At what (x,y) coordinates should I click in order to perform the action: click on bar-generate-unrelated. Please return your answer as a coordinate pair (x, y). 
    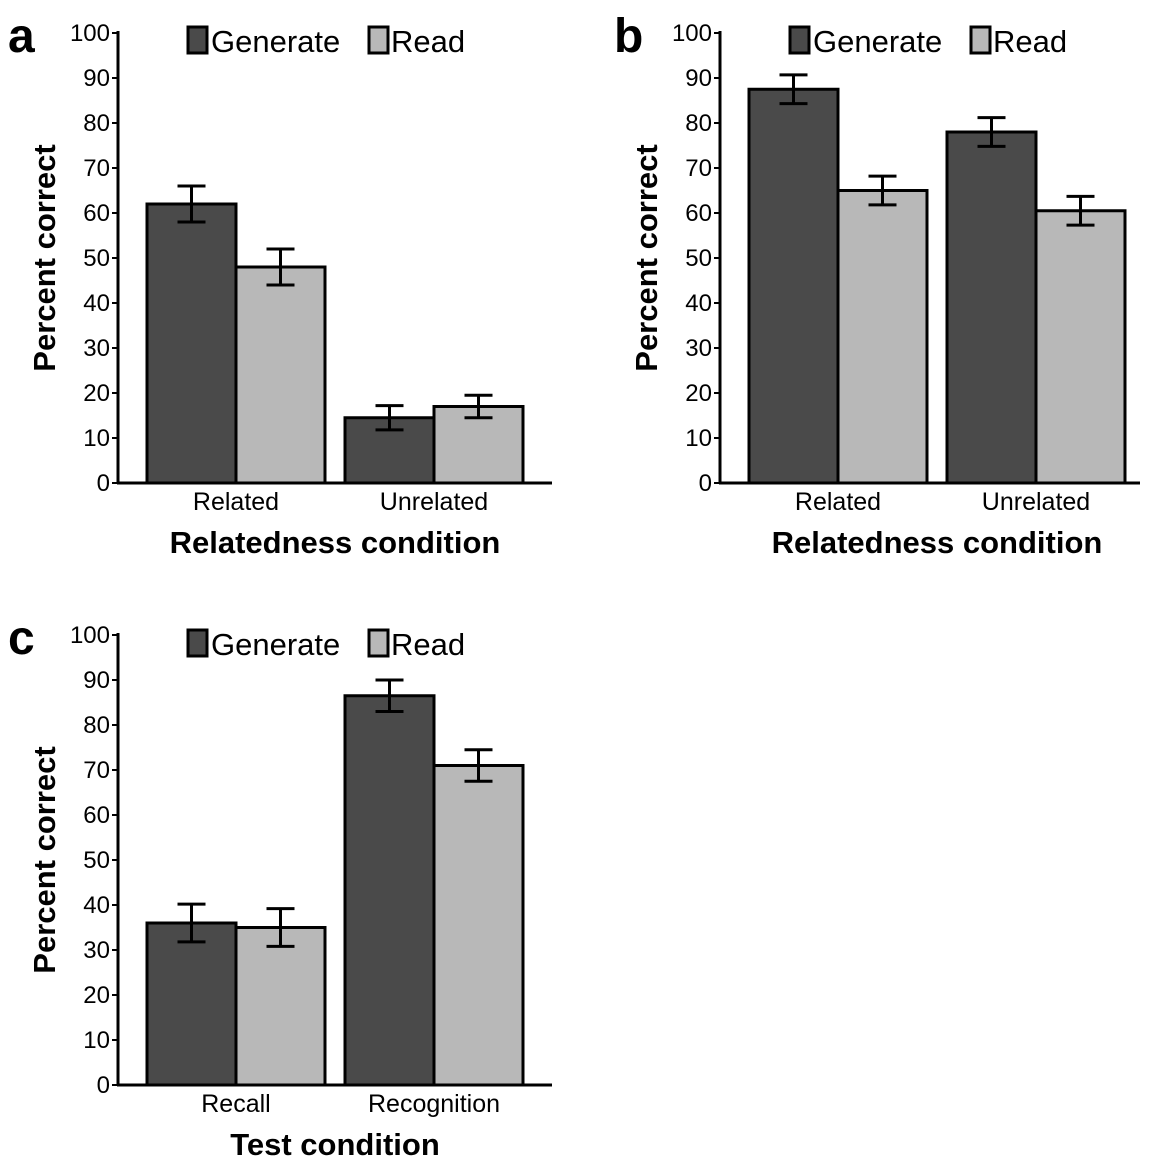
    Looking at the image, I should click on (991, 307).